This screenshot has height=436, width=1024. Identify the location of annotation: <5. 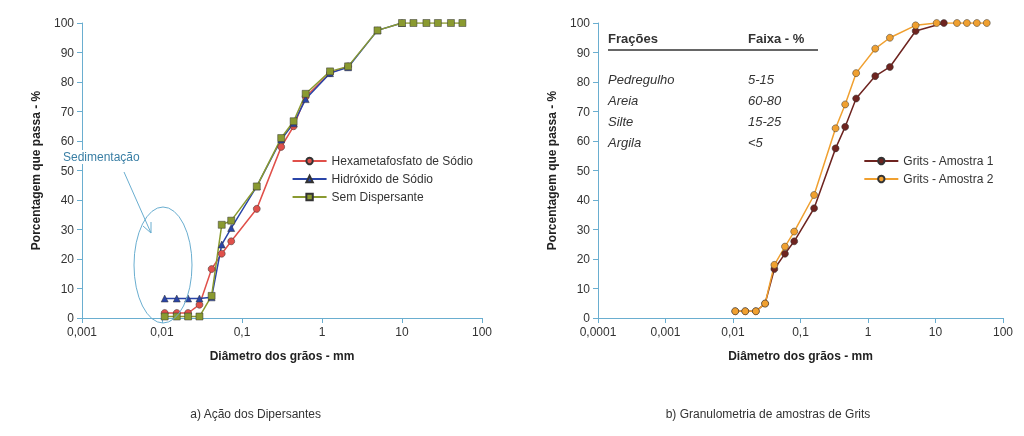
(756, 142).